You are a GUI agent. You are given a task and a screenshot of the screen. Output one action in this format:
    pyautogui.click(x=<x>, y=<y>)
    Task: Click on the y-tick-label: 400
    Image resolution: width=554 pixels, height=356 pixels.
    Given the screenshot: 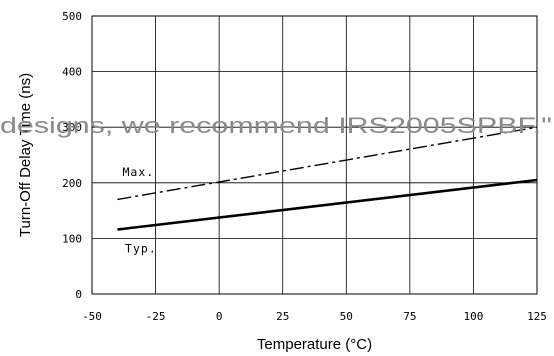 What is the action you would take?
    pyautogui.click(x=72, y=72)
    